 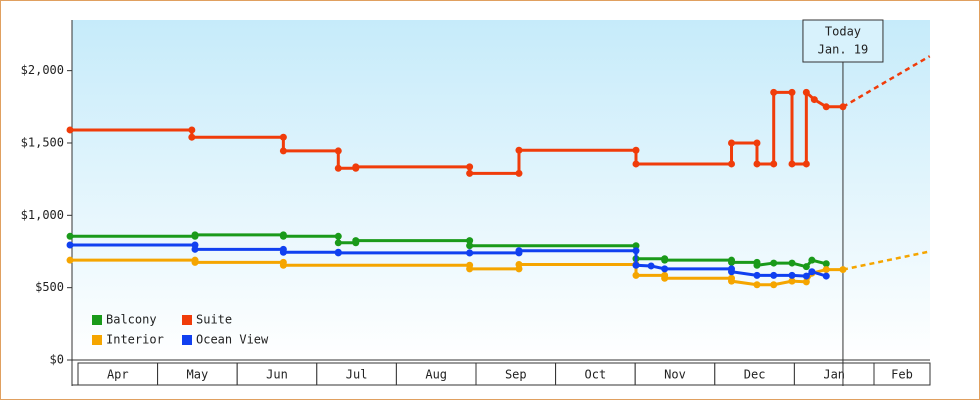 I want to click on today-label: Today, so click(x=843, y=32).